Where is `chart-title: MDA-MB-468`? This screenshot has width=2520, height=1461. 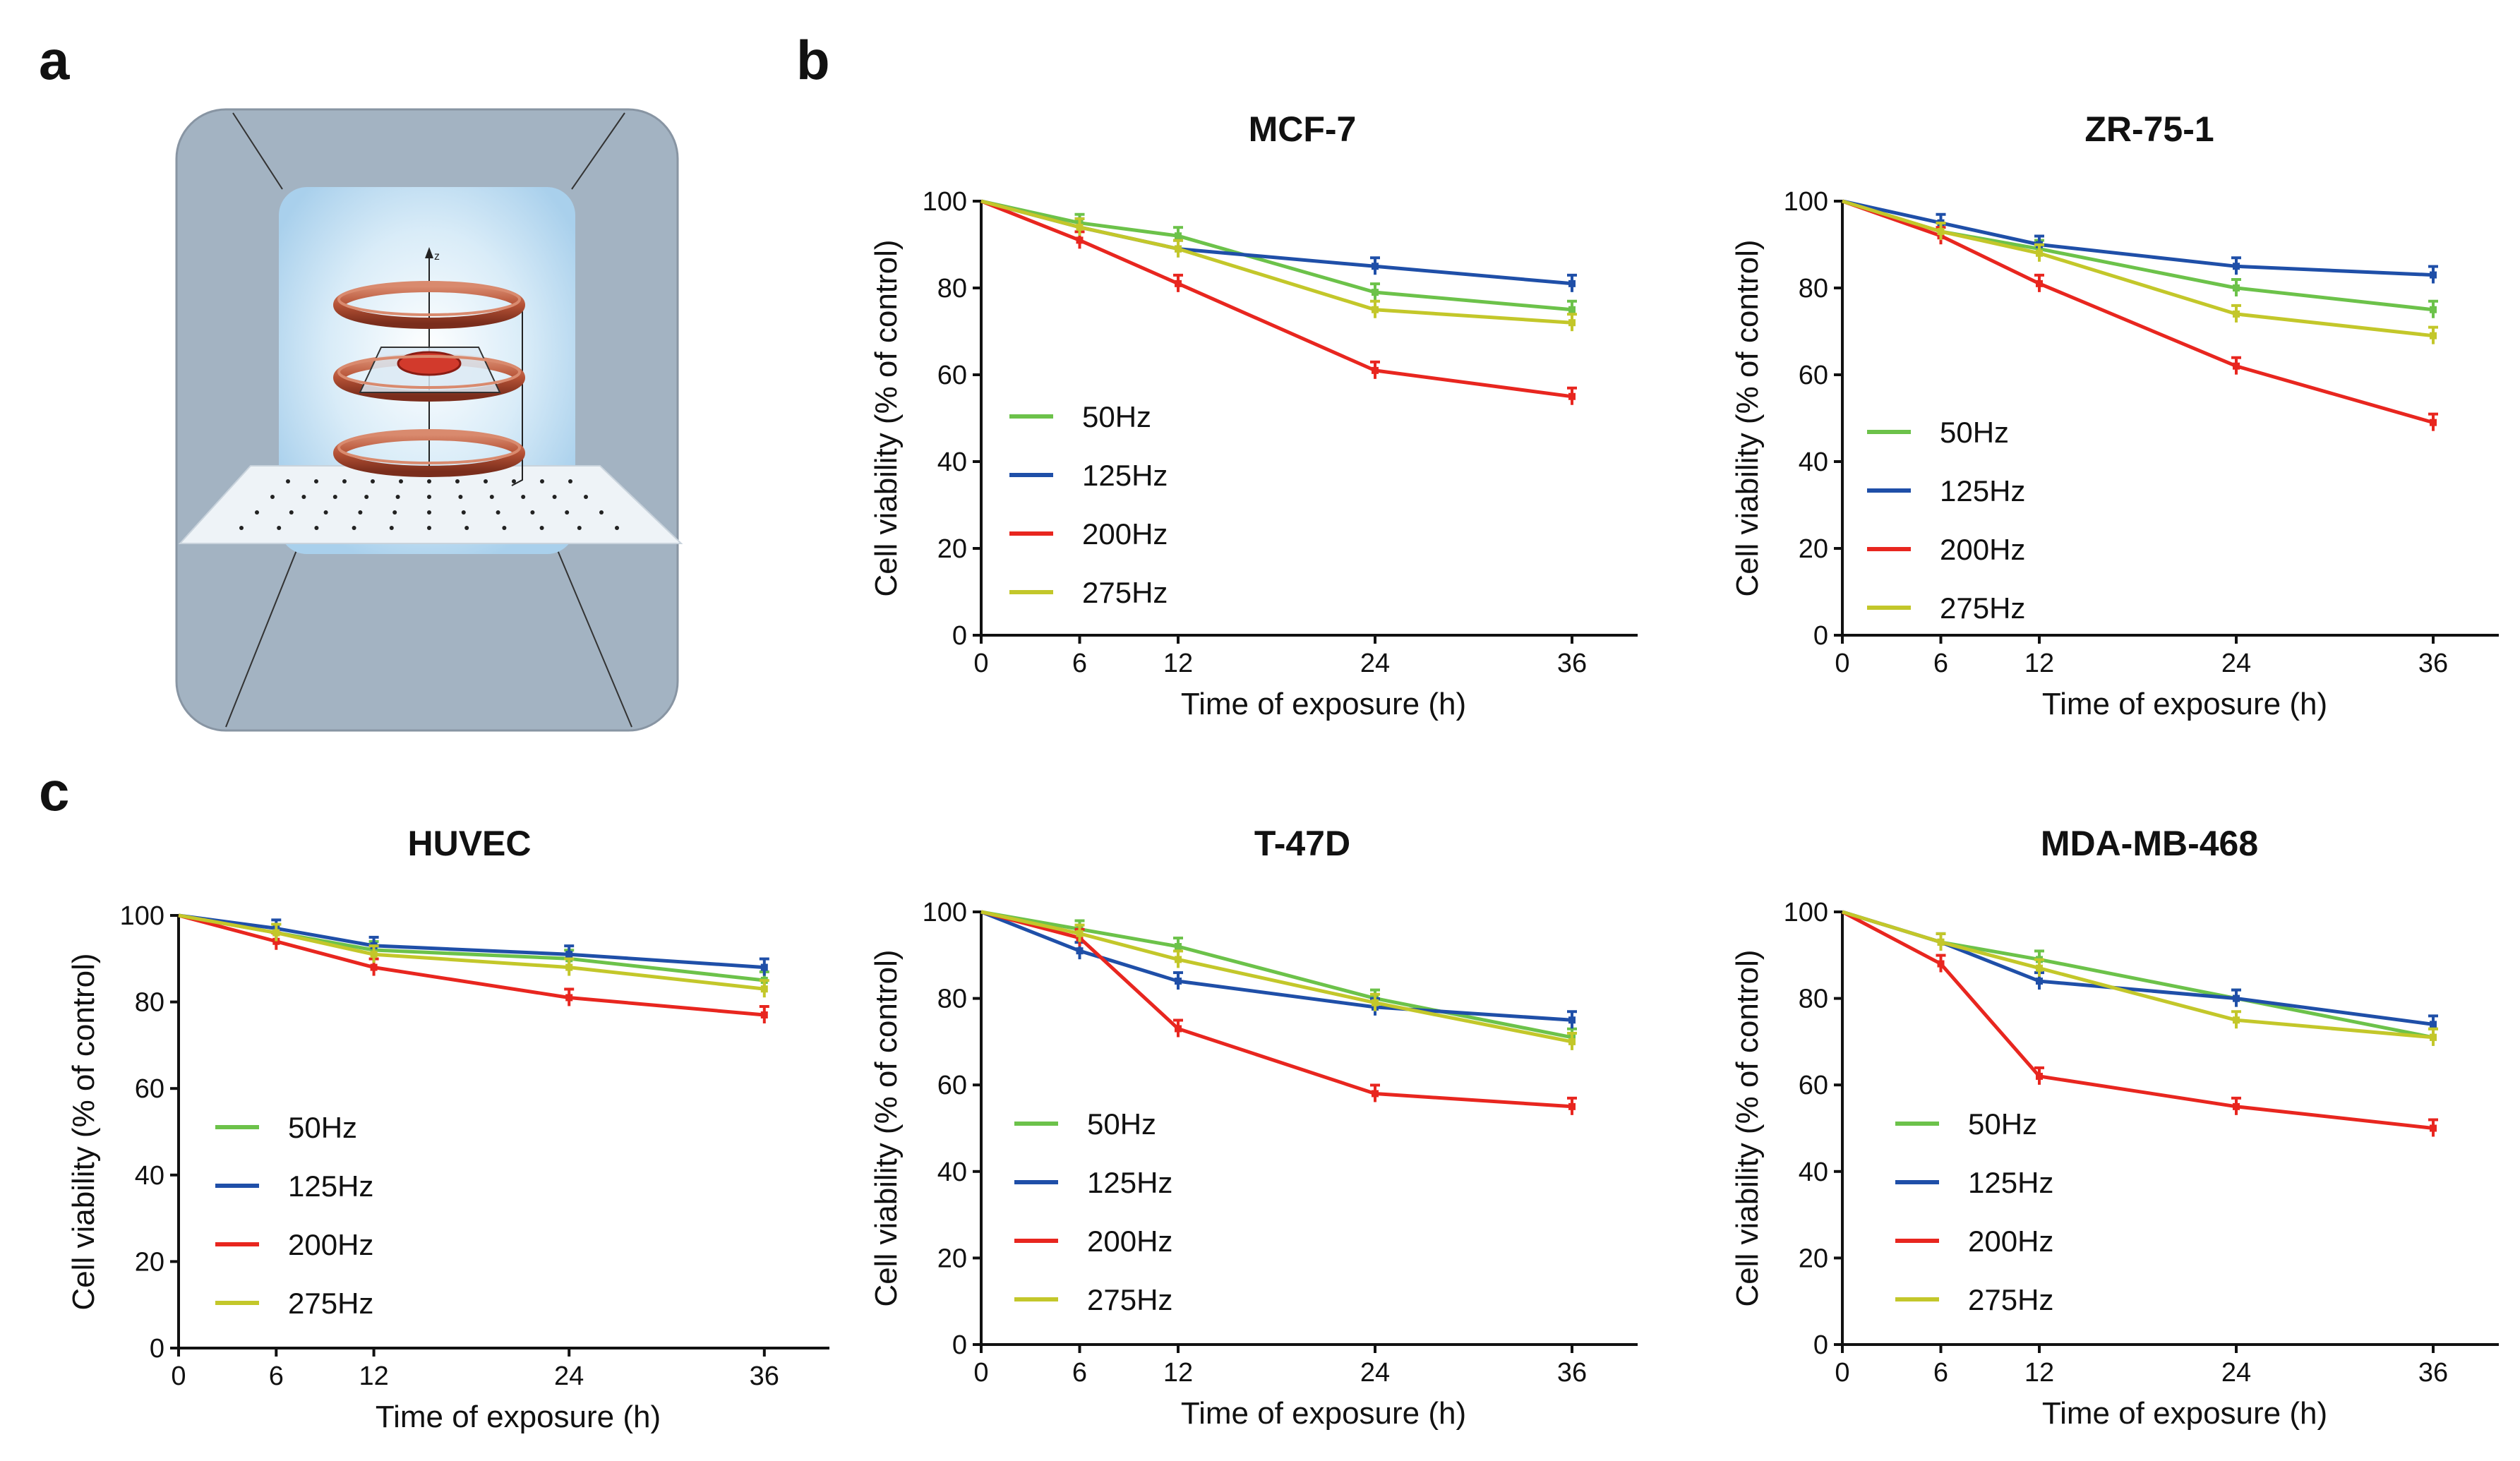
chart-title: MDA-MB-468 is located at coordinates (2149, 843).